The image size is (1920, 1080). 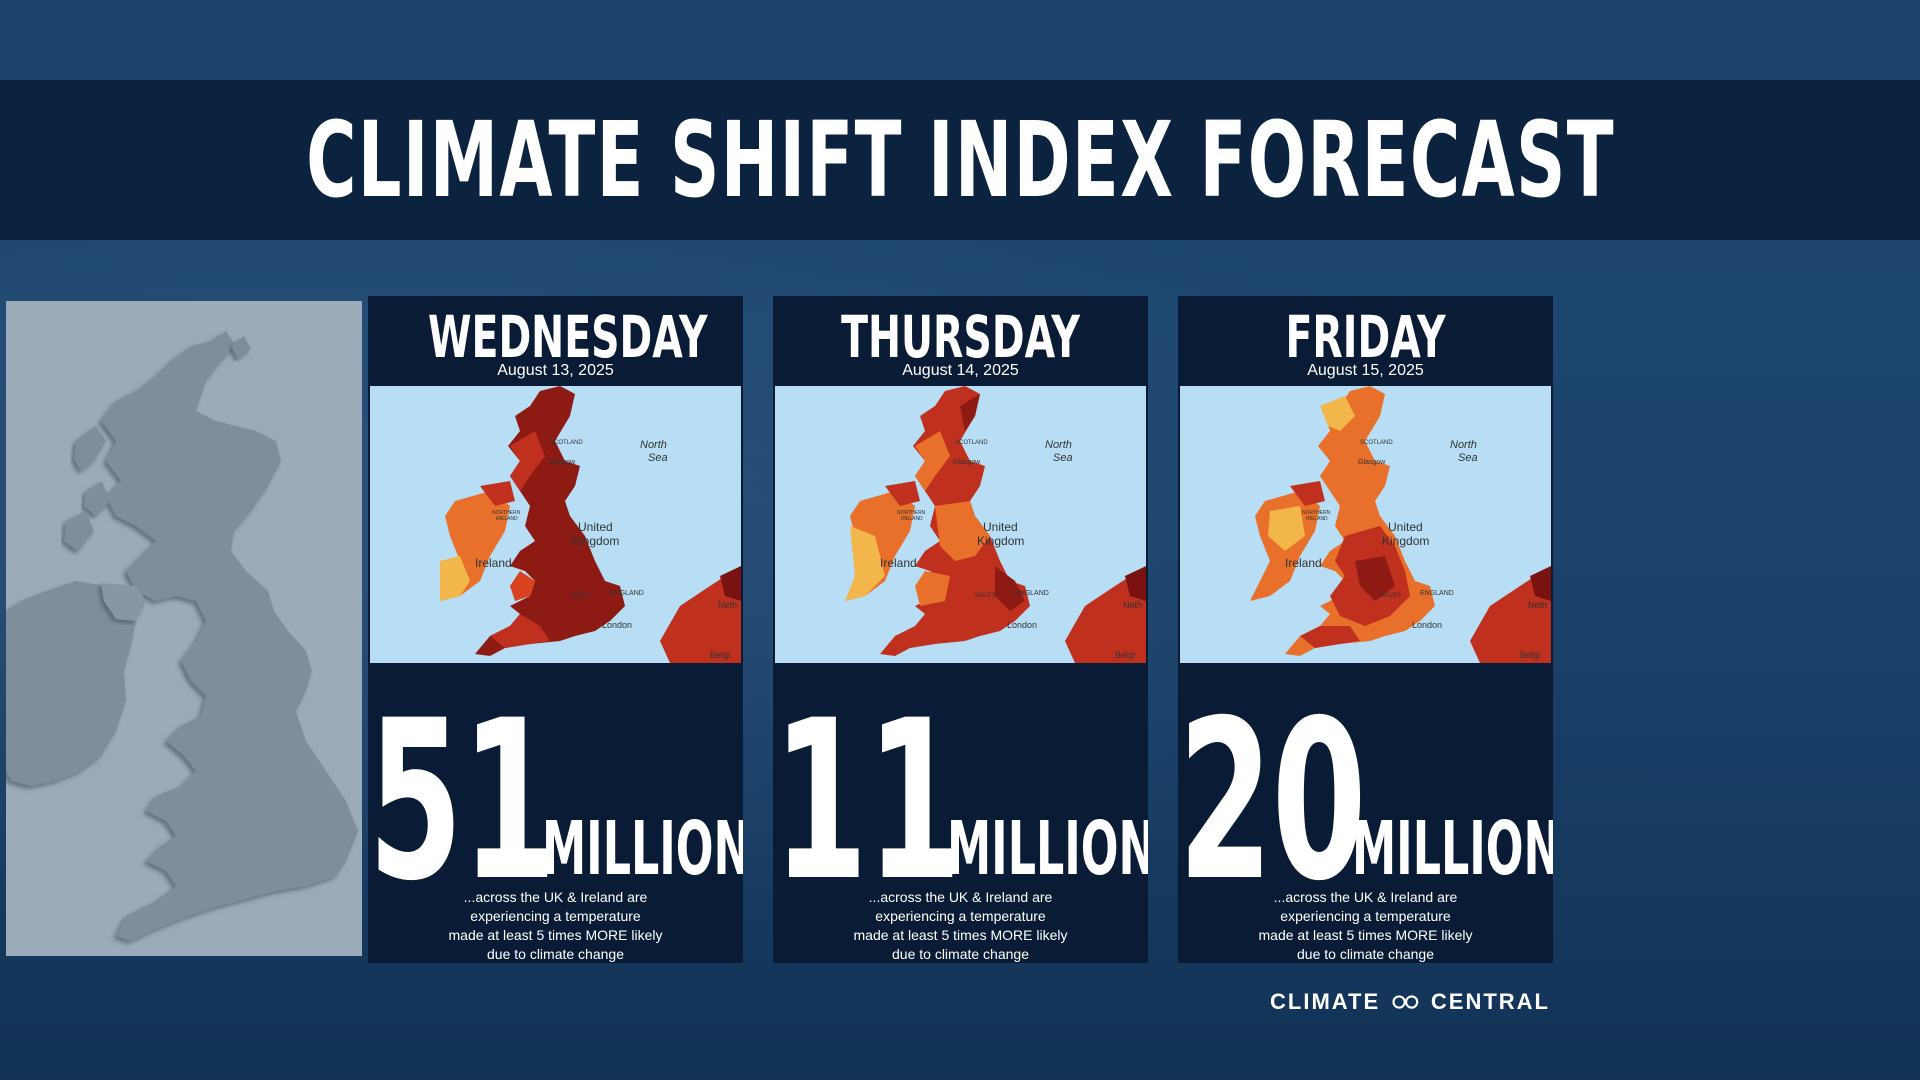 I want to click on logo-text-right: CENTRAL, so click(x=1490, y=1001).